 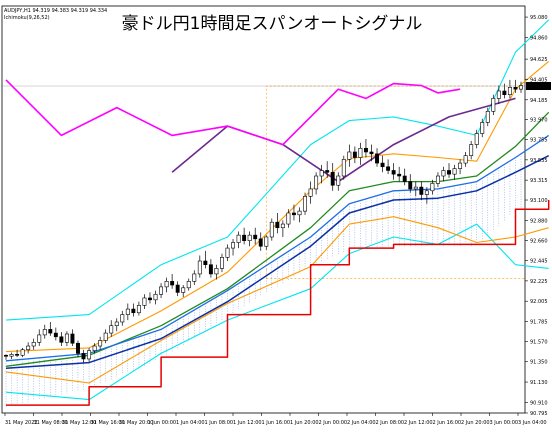 What do you see at coordinates (539, 161) in the screenshot?
I see `y-tick-label: 93.535` at bounding box center [539, 161].